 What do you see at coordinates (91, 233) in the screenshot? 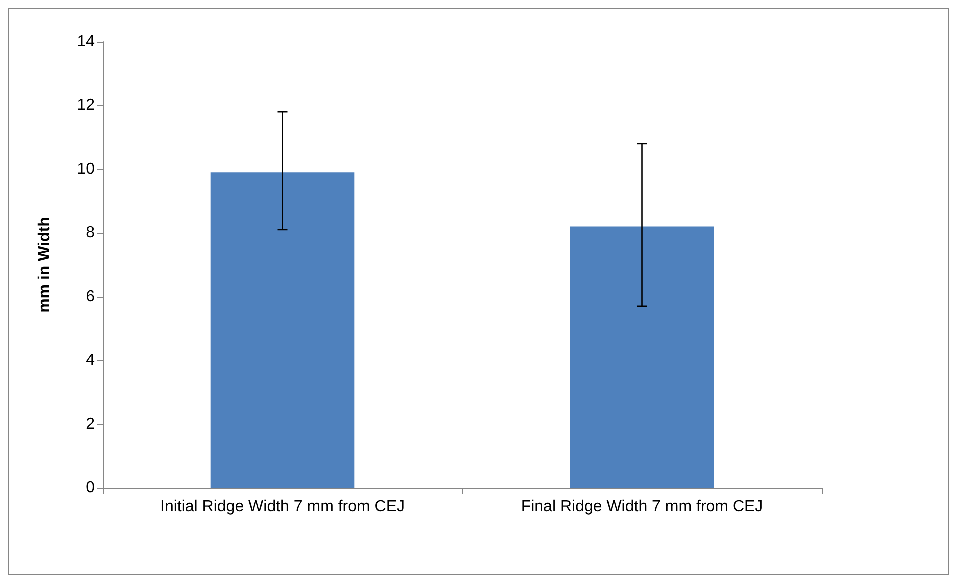
I see `y-tick-label: 8` at bounding box center [91, 233].